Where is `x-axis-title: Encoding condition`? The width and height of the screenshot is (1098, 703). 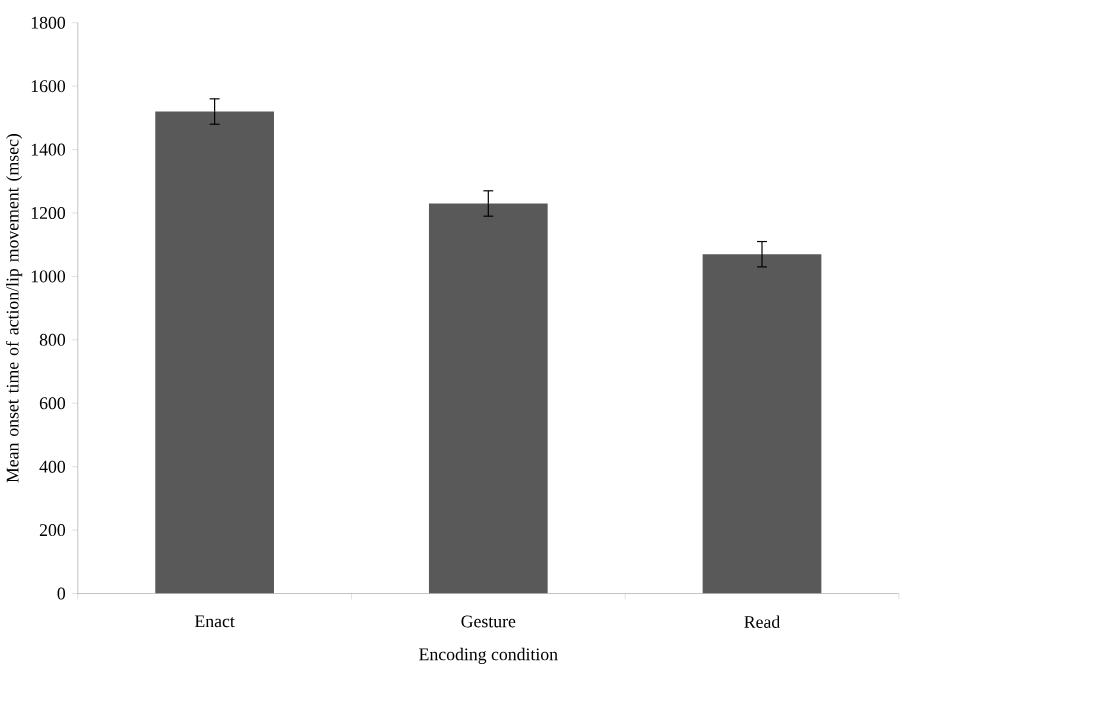
x-axis-title: Encoding condition is located at coordinates (488, 655).